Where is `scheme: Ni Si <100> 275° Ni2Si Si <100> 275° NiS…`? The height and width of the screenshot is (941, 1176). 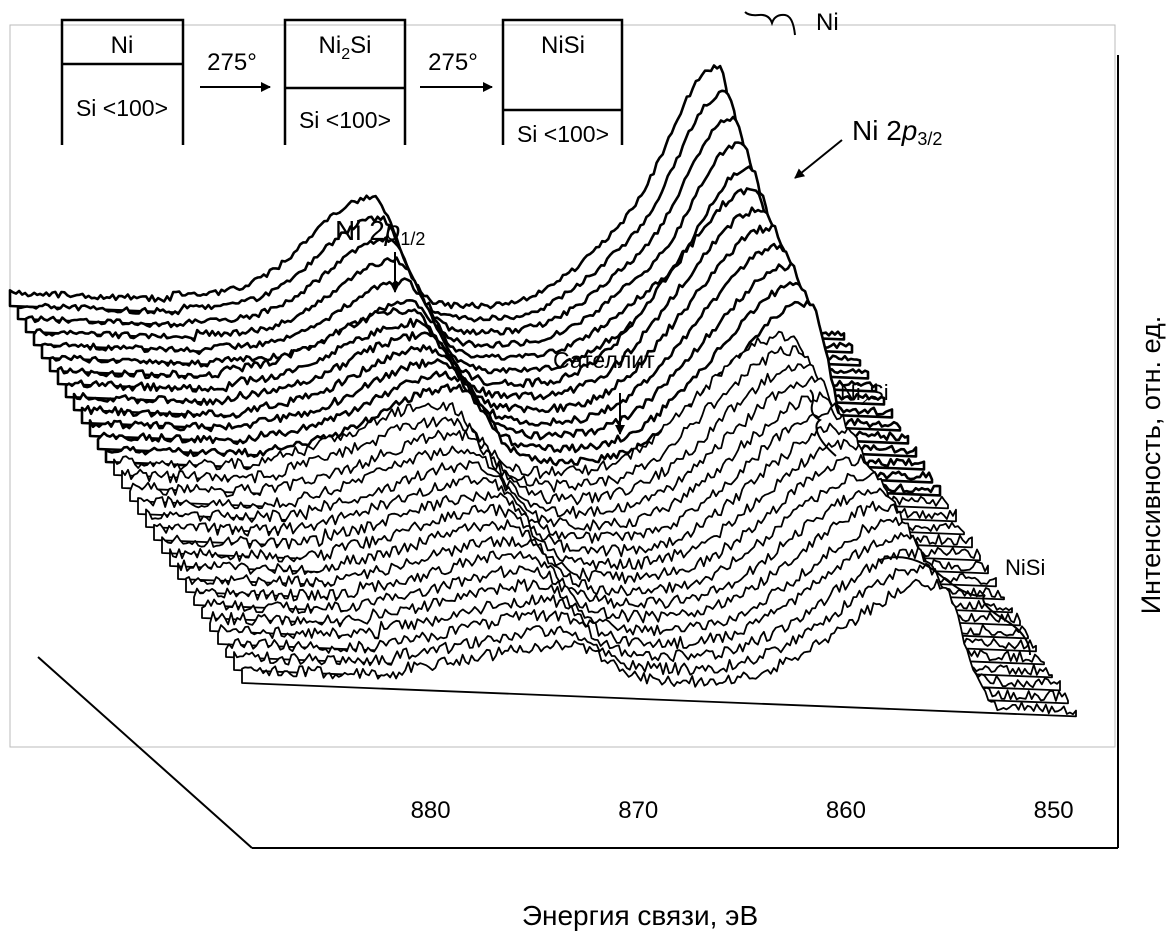
scheme: Ni Si <100> 275° Ni2Si Si <100> 275° NiS… is located at coordinates (342, 82).